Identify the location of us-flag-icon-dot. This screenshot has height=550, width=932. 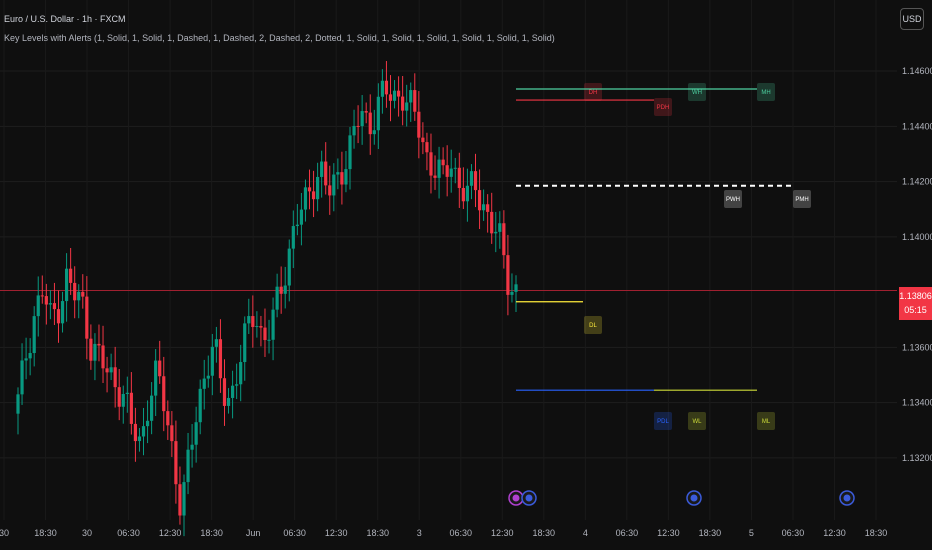
(694, 498).